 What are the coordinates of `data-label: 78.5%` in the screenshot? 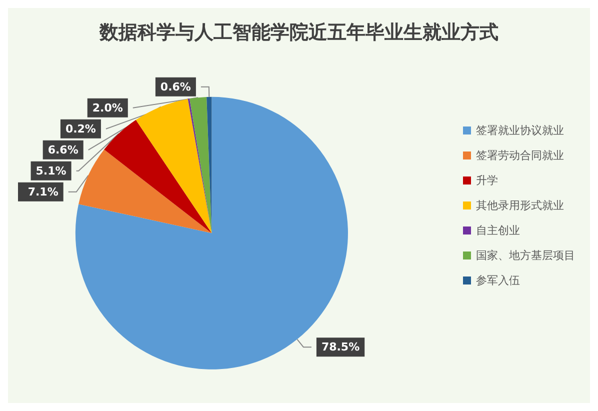 It's located at (340, 347).